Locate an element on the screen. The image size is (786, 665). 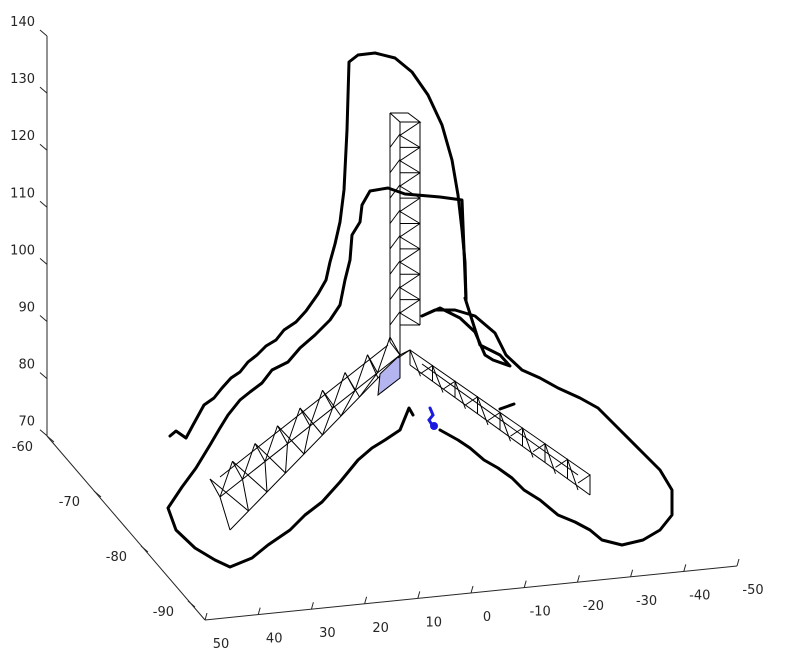
z-tick-label: 100 is located at coordinates (22, 250).